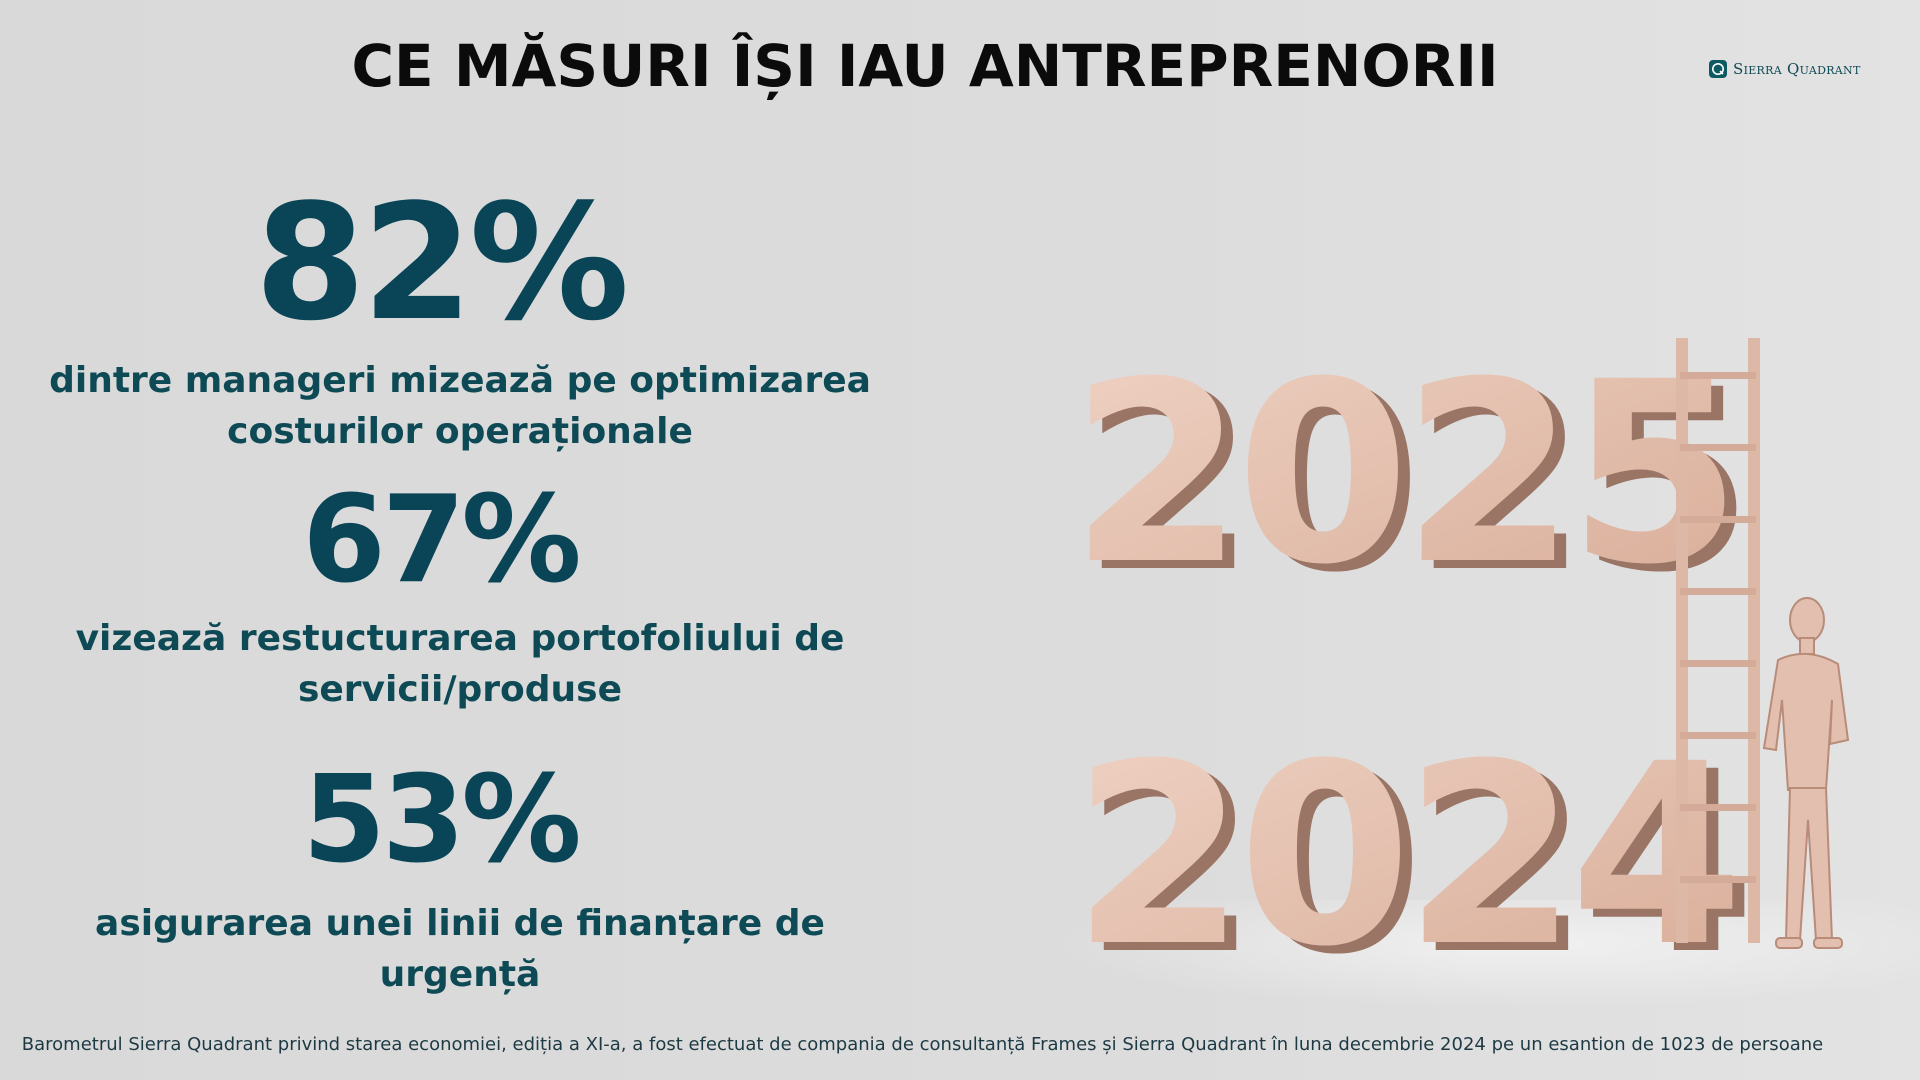  Describe the element at coordinates (460, 431) in the screenshot. I see `stat-description-1-line-2: costurilor operaționale` at that location.